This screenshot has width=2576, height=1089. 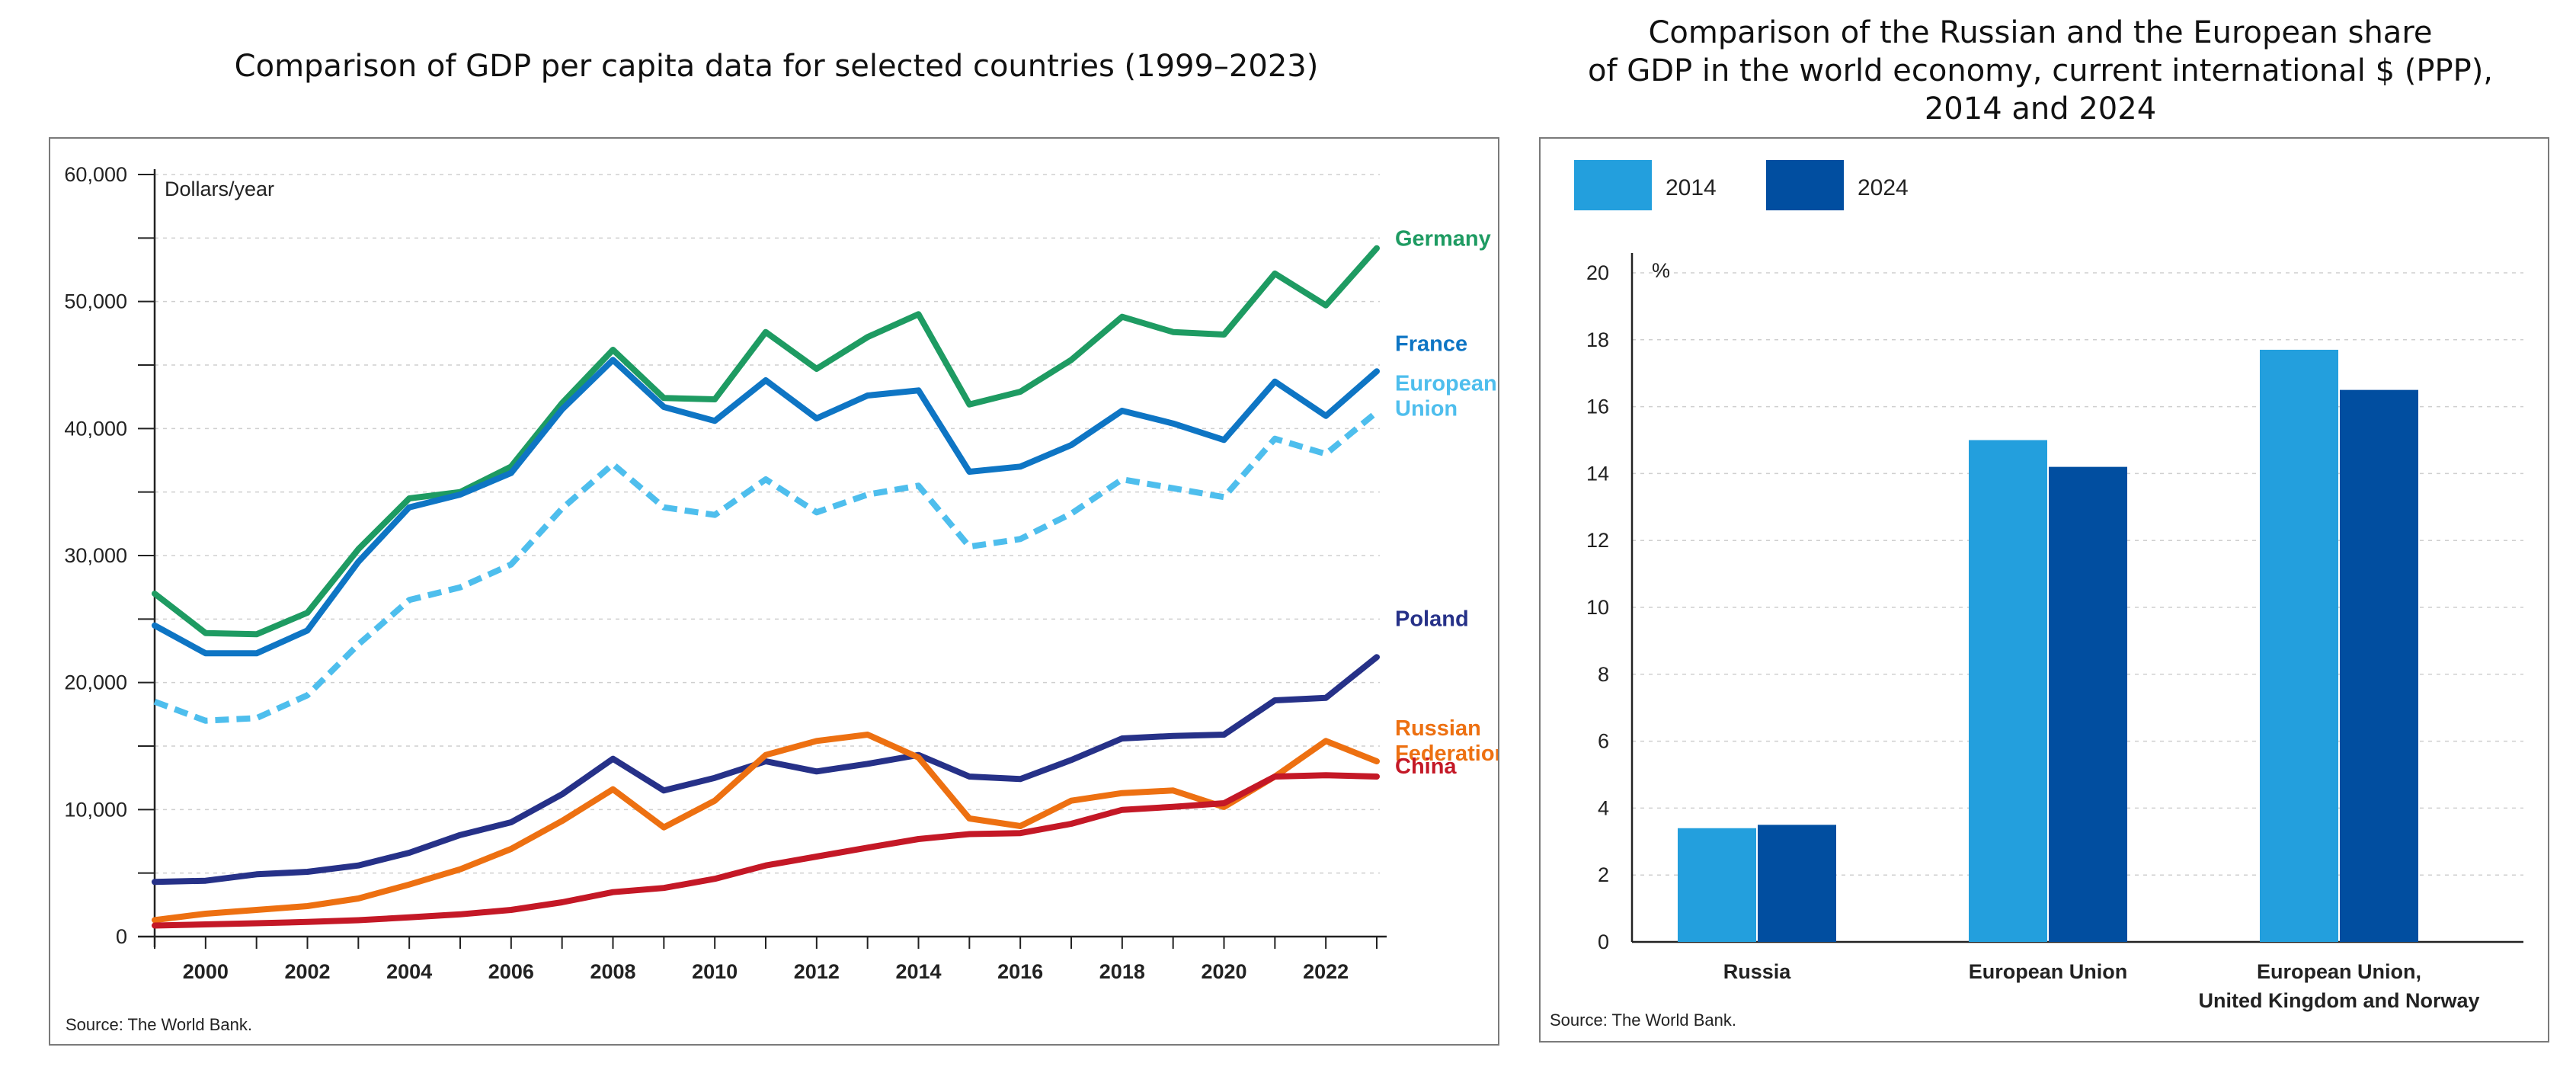 I want to click on series-label-line: China, so click(x=1426, y=766).